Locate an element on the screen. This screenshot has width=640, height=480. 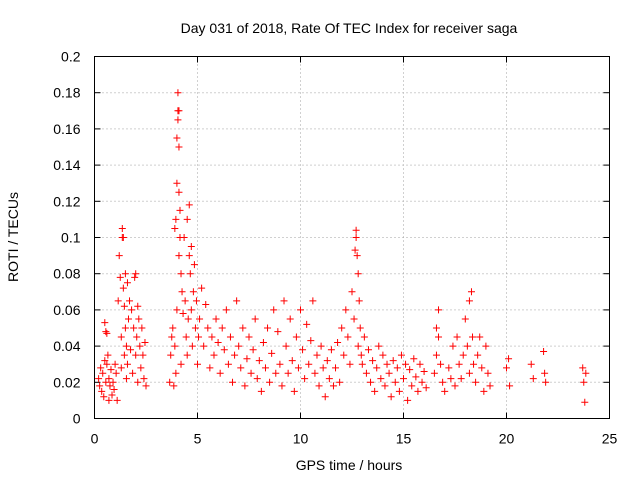
x-tick-label: 10 is located at coordinates (301, 439).